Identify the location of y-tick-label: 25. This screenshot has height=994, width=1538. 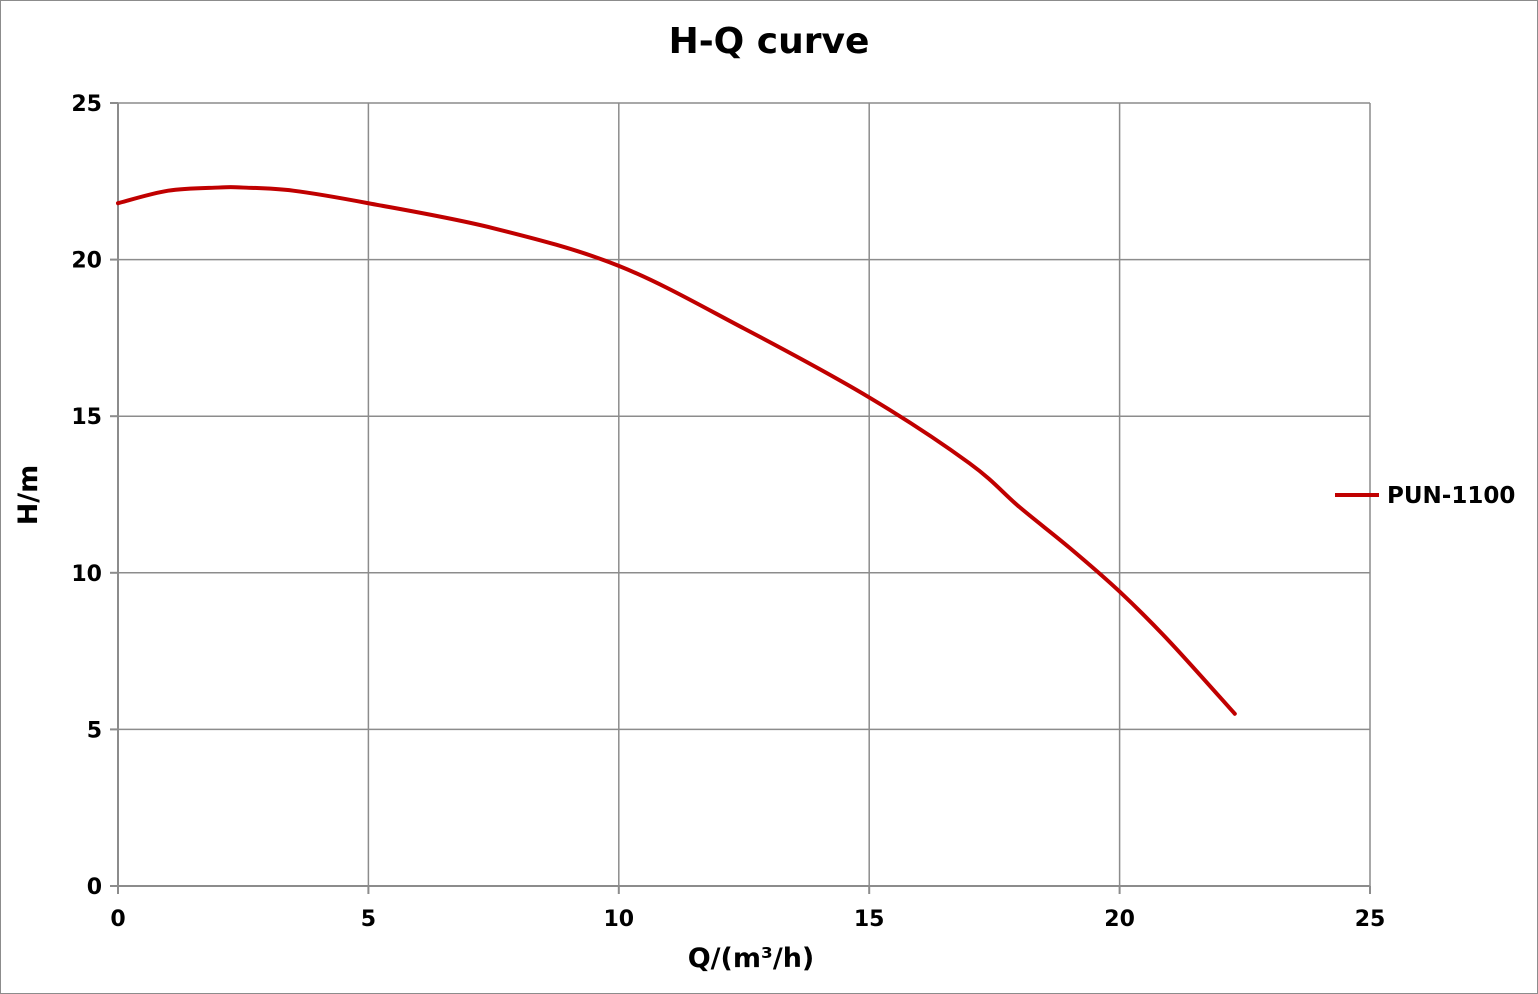
(86, 104).